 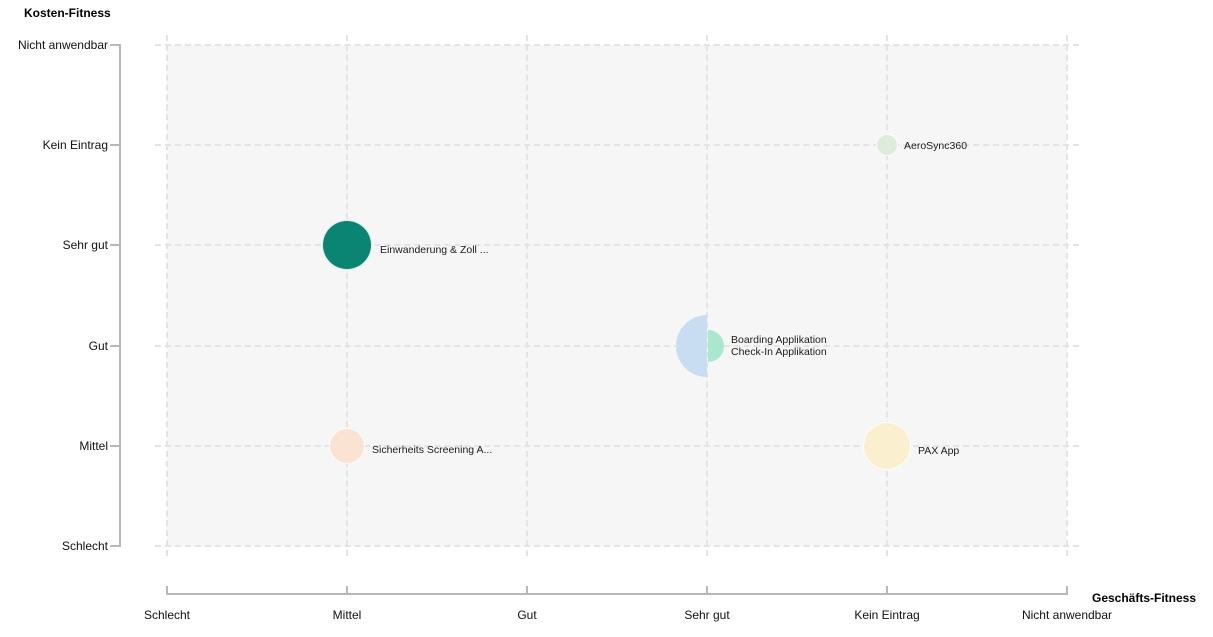 I want to click on x-axis-tick-label: Schlecht, so click(x=167, y=615).